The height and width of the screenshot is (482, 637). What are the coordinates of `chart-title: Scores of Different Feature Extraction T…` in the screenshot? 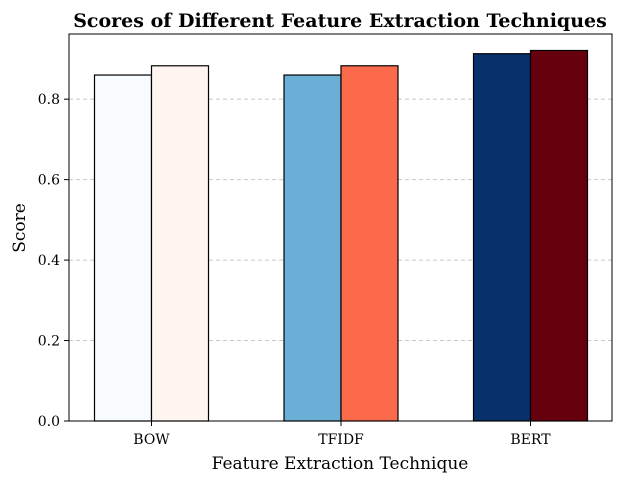 It's located at (340, 21).